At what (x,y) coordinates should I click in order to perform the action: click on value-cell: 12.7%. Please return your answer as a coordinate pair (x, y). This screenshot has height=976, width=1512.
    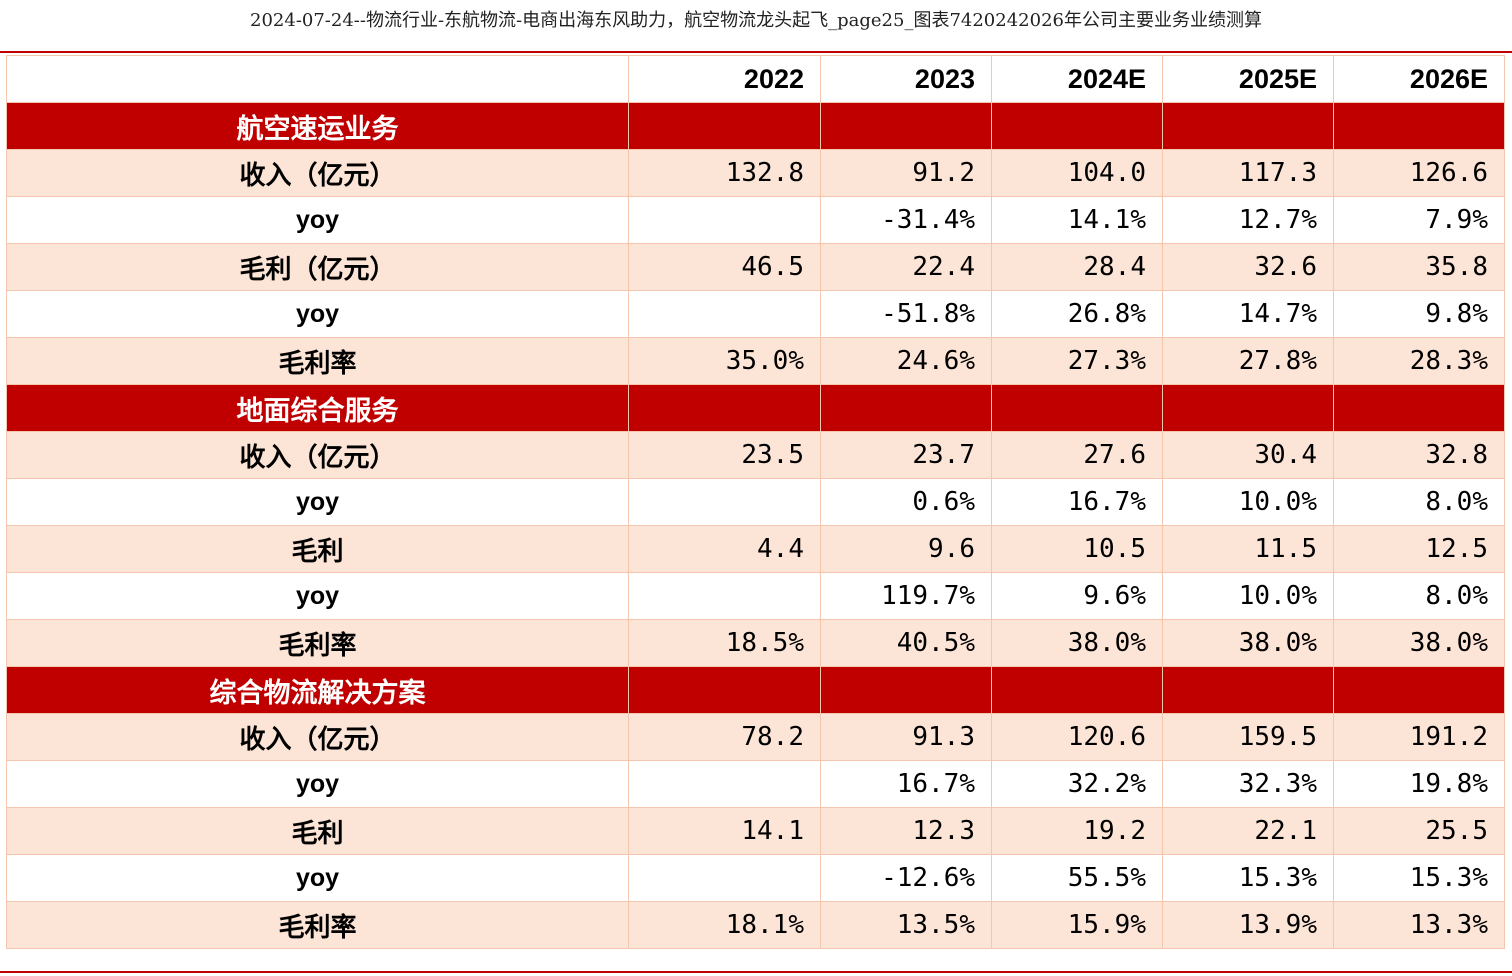
    Looking at the image, I should click on (1248, 220).